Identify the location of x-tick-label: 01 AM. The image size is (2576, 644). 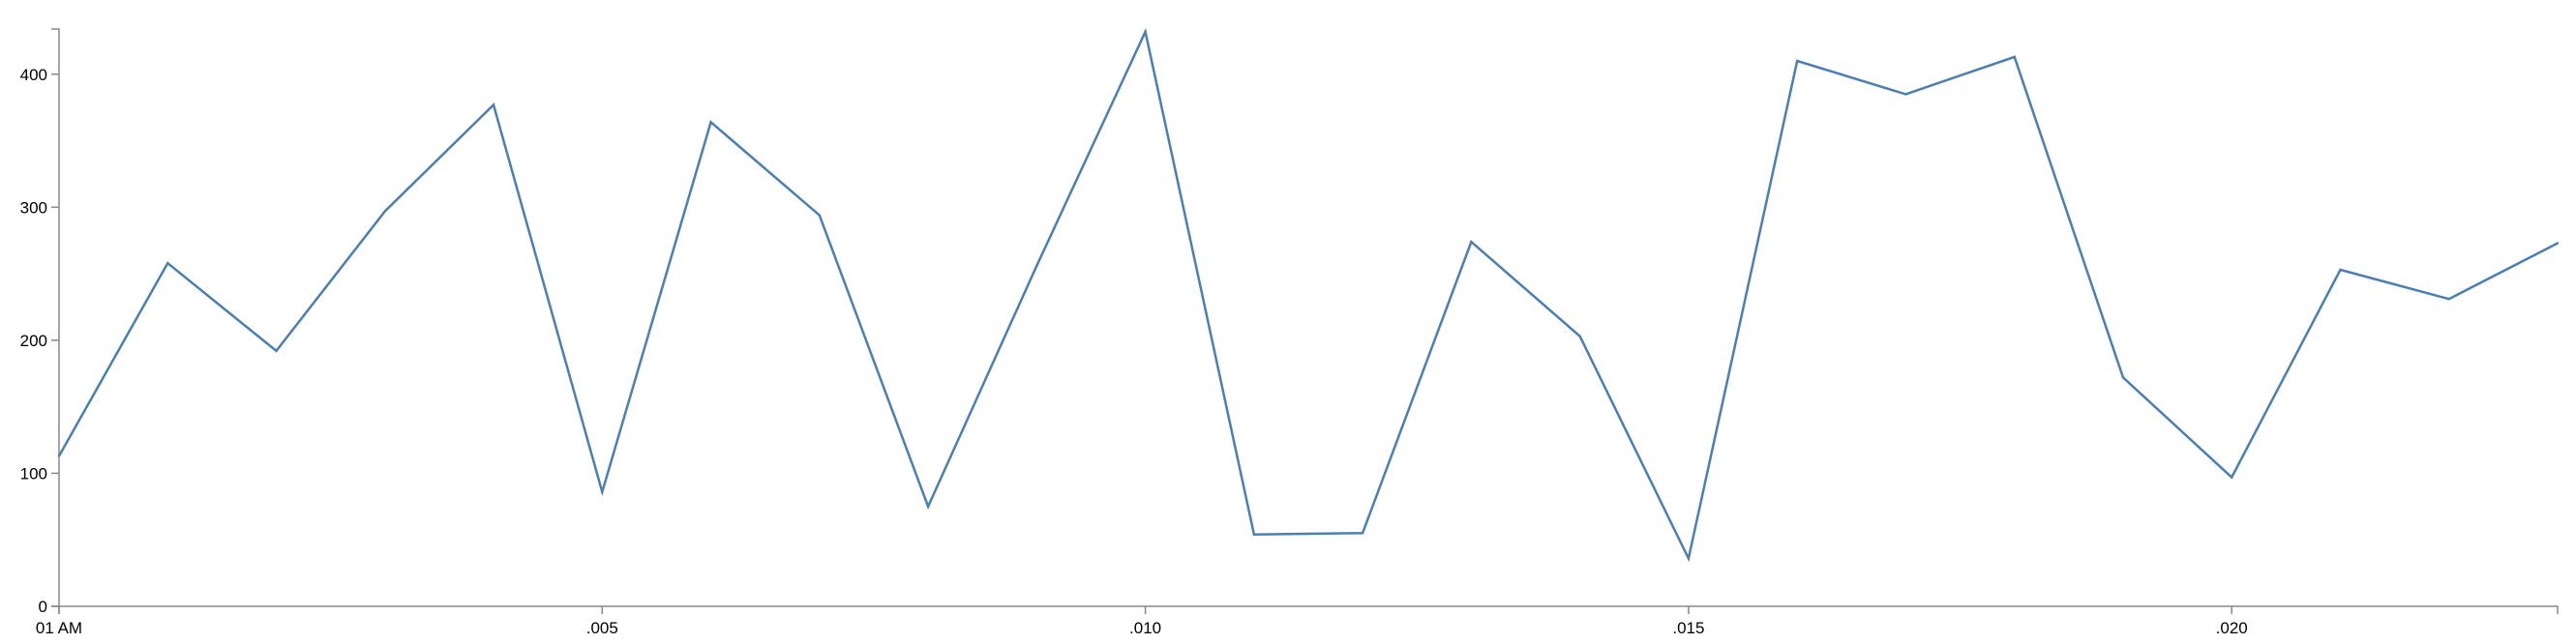
(59, 628).